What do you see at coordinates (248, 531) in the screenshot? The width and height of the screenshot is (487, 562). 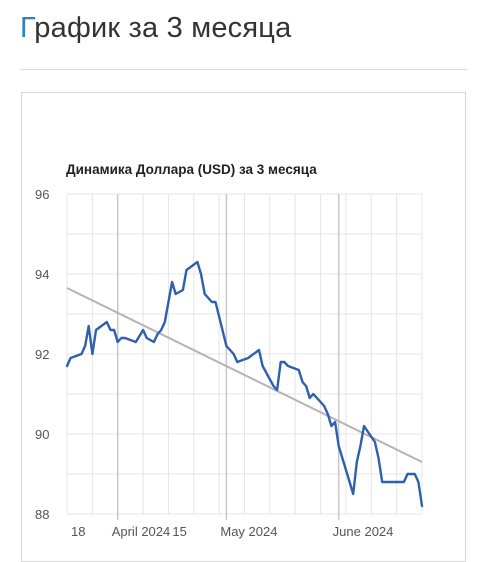 I see `x-tick-label-3: May 2024` at bounding box center [248, 531].